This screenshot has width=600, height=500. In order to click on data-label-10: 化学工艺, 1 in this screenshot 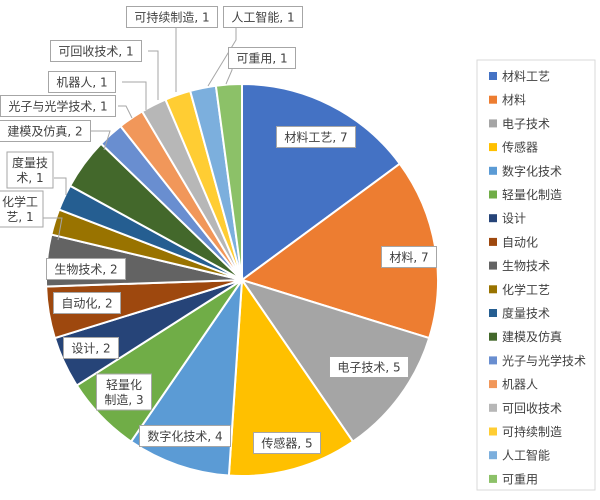, I will do `click(22, 209)`.